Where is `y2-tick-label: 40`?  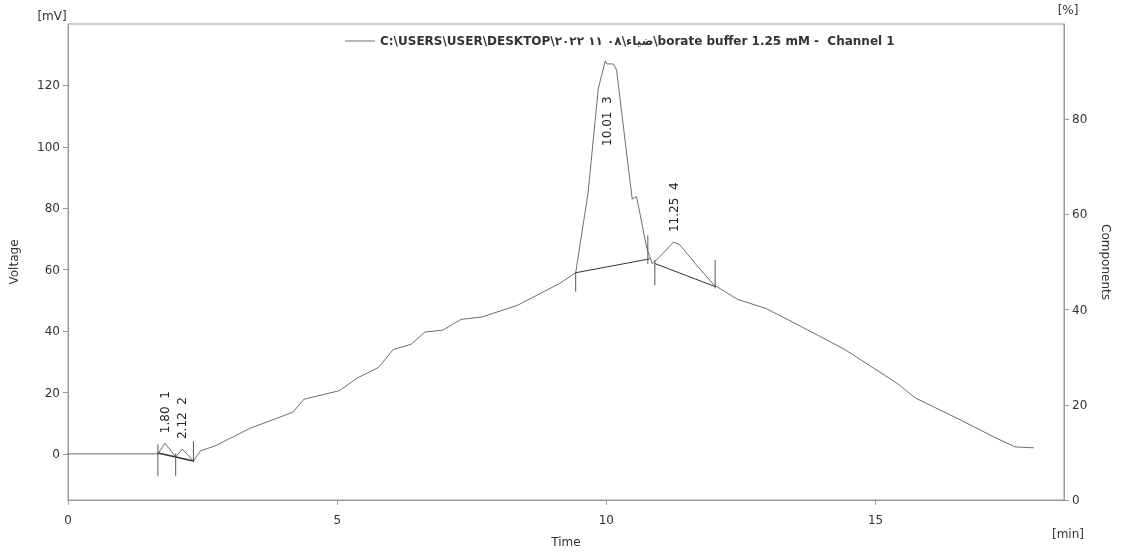
y2-tick-label: 40 is located at coordinates (1080, 309).